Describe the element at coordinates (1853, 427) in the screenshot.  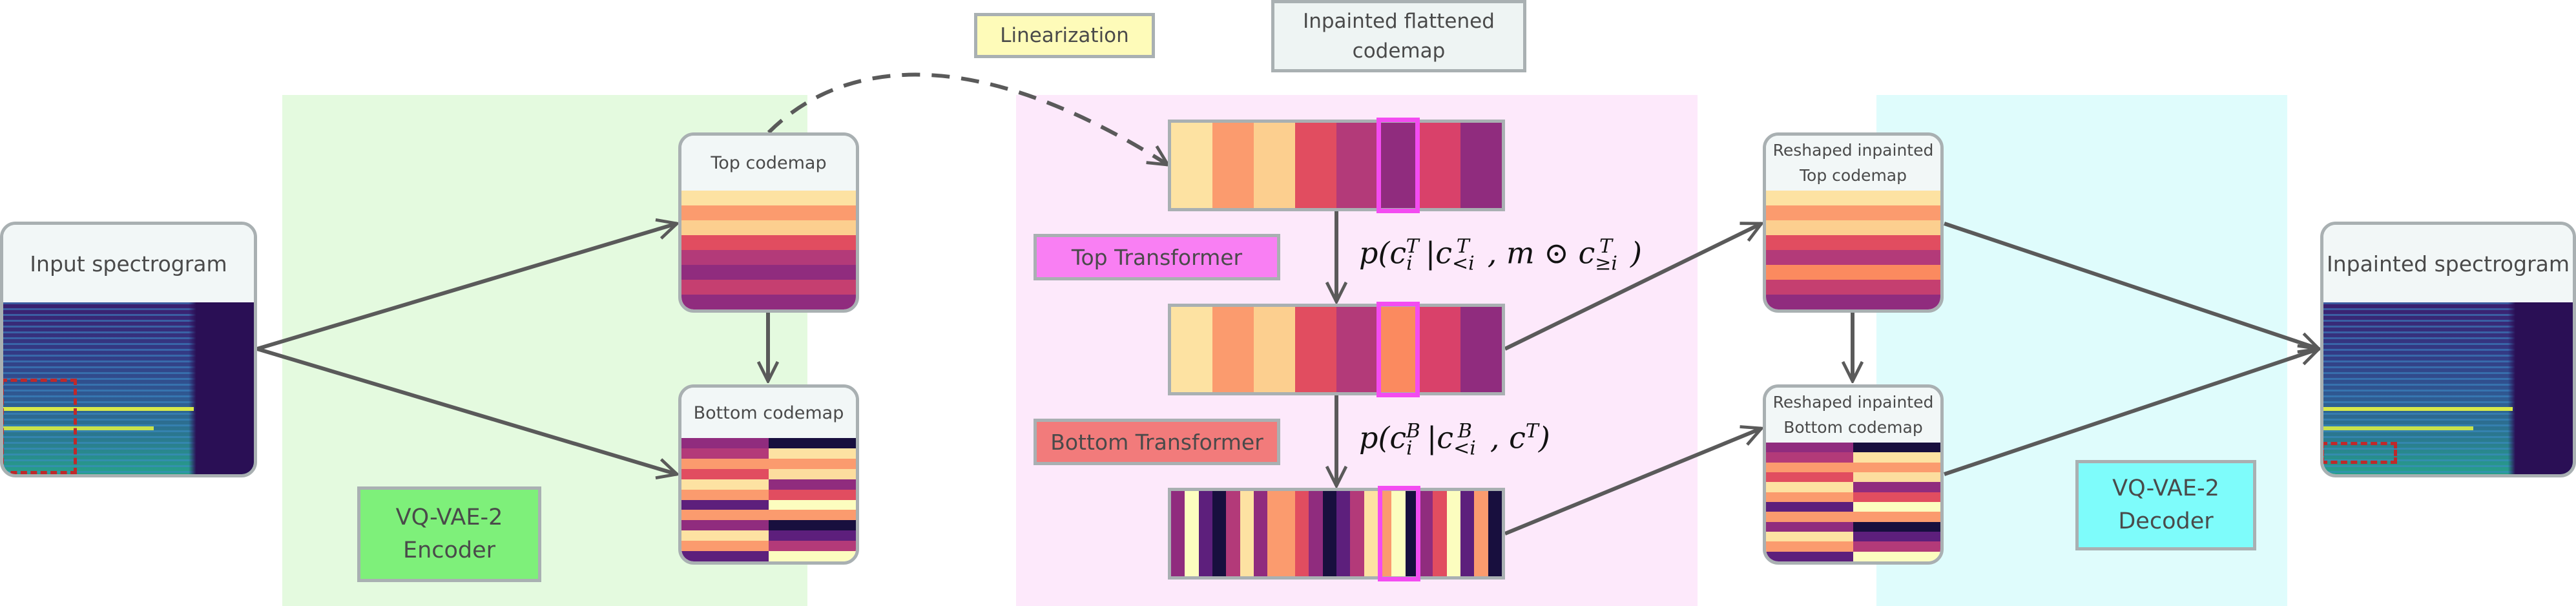
I see `reshaped-bottom-line2: Bottom codemap` at that location.